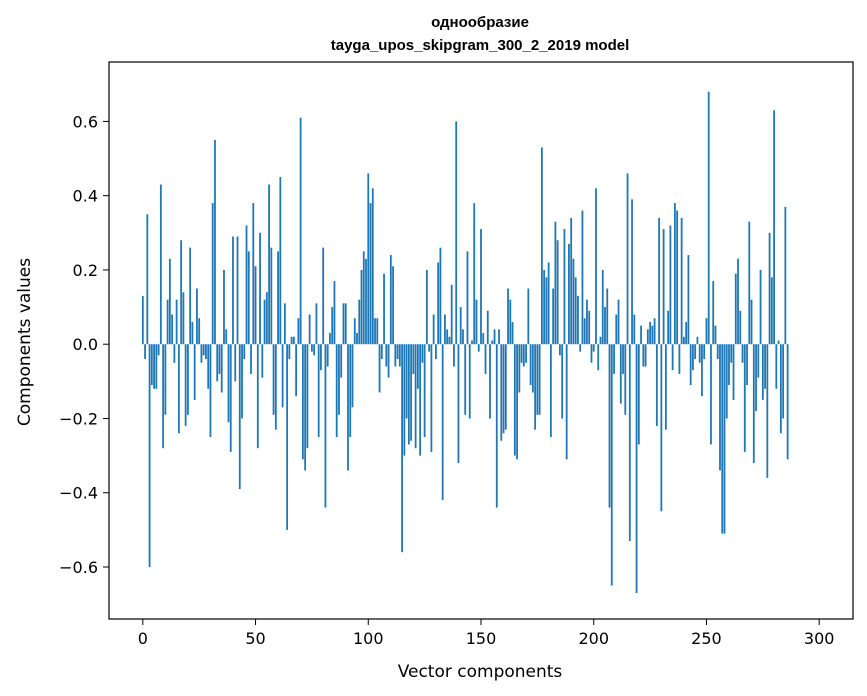  Describe the element at coordinates (480, 45) in the screenshot. I see `chart-subtitle: tayga_upos_skipgram_300_2_2019 model` at that location.